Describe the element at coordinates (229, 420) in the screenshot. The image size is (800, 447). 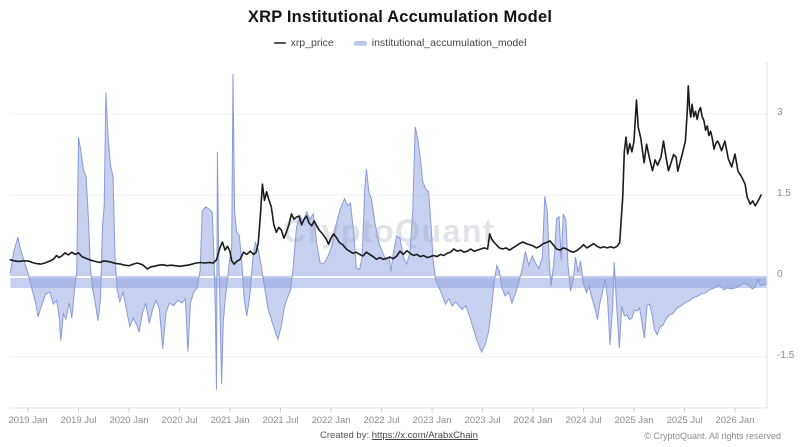
I see `svg-text: 2021 Jan` at that location.